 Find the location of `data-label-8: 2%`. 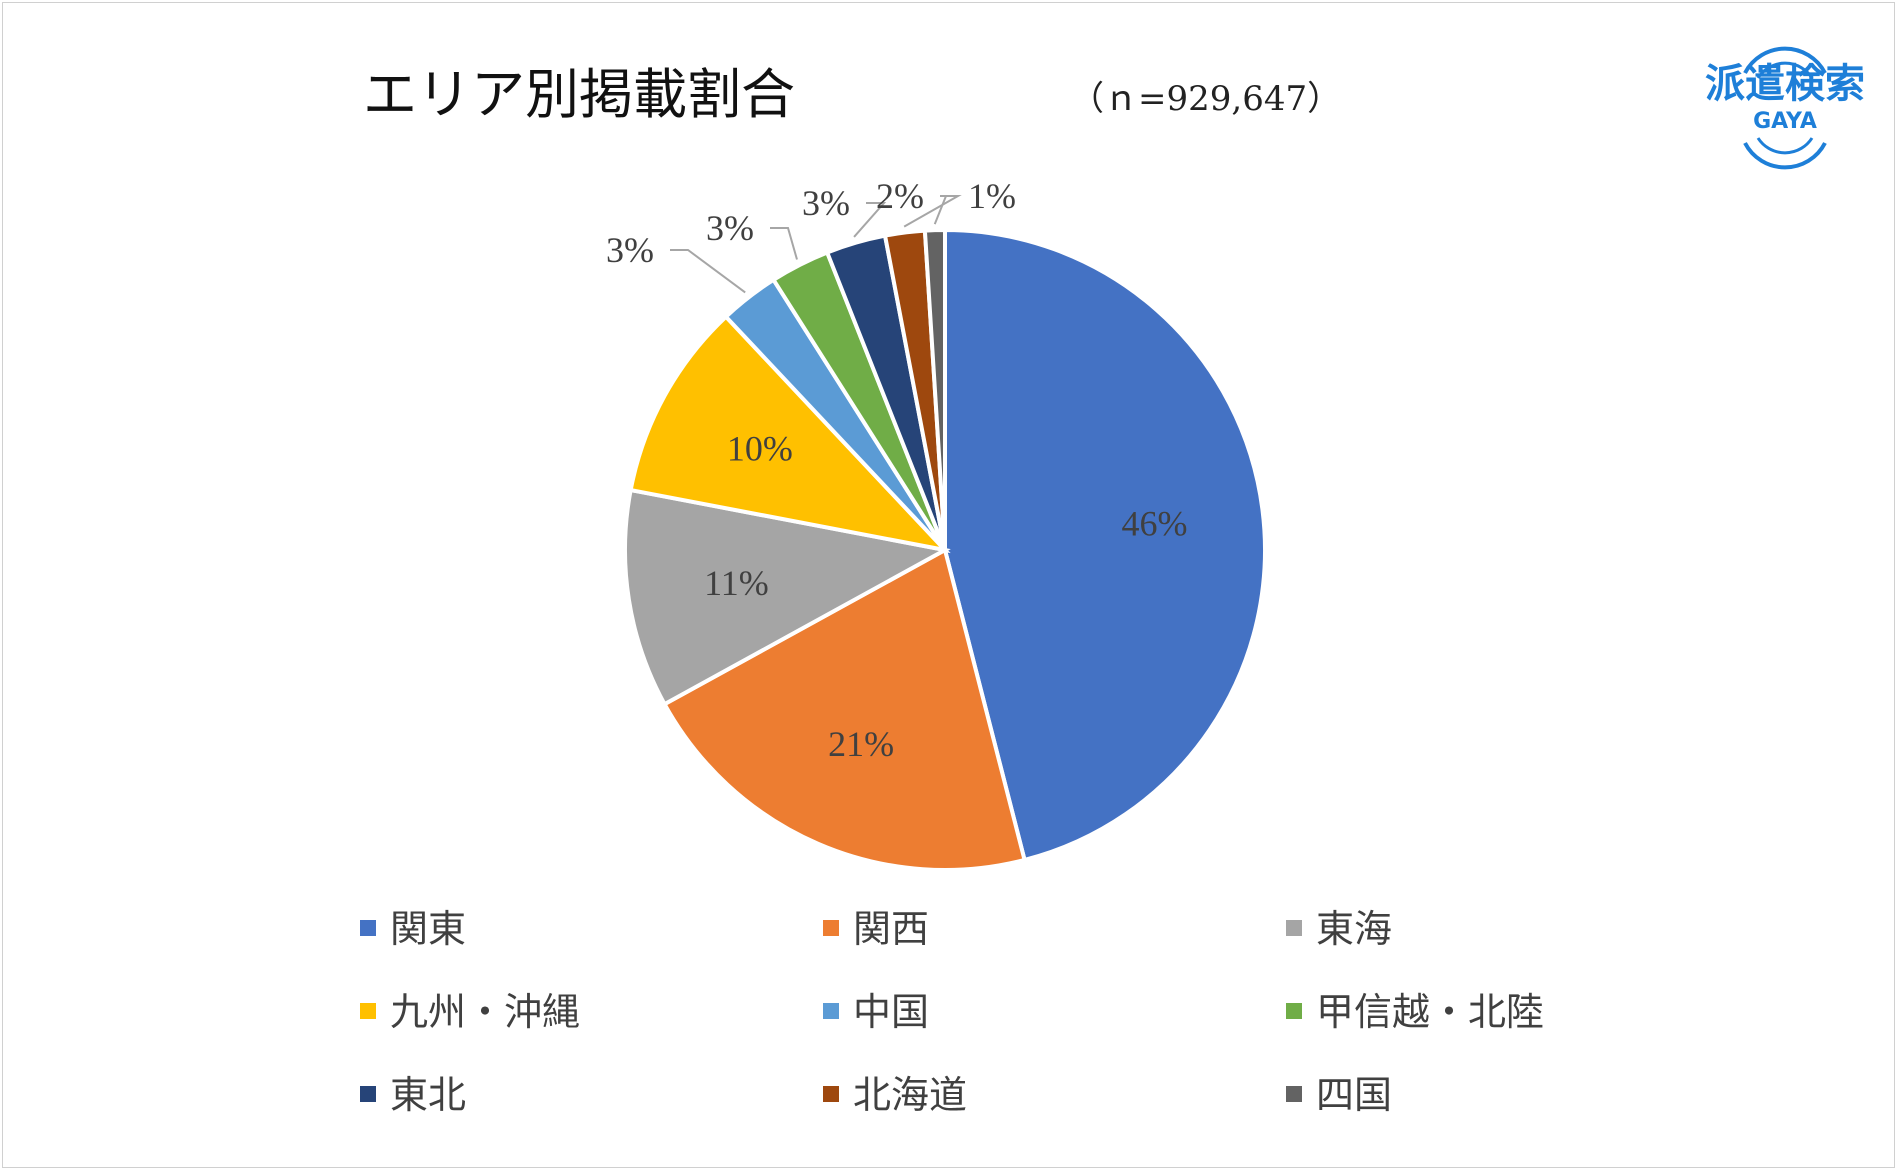

data-label-8: 2% is located at coordinates (900, 196).